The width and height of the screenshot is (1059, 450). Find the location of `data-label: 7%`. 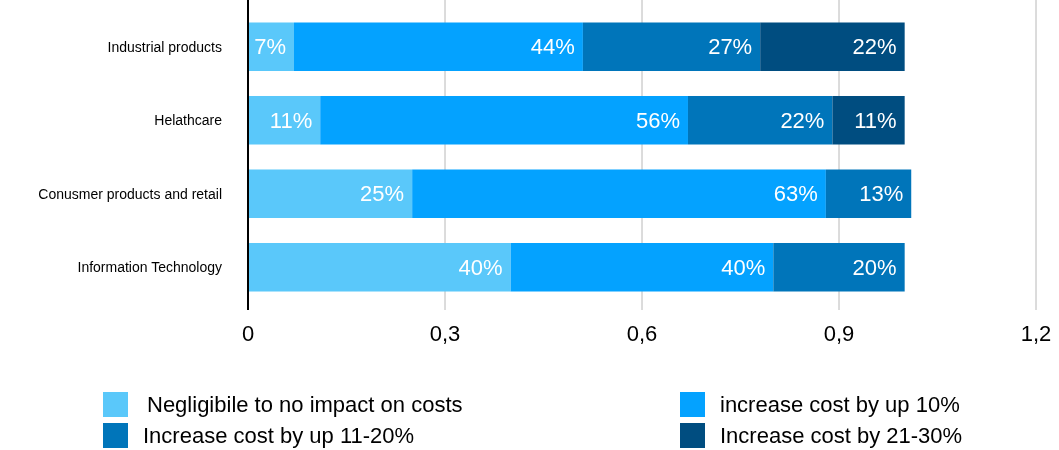

data-label: 7% is located at coordinates (270, 47).